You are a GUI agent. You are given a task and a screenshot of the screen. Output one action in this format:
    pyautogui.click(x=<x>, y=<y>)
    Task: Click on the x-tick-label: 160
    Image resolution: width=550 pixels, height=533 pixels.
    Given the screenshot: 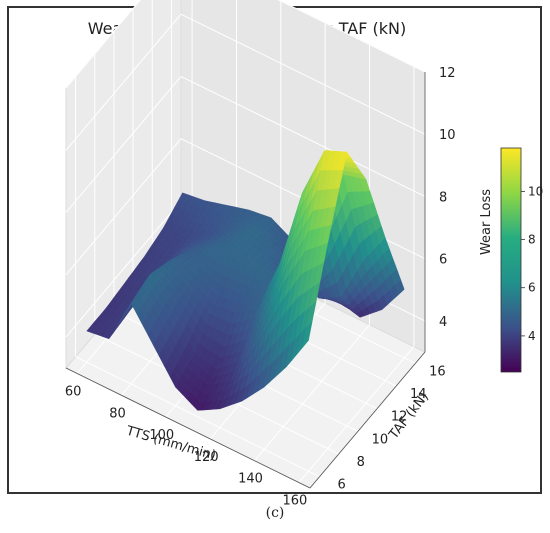 What is the action you would take?
    pyautogui.click(x=294, y=501)
    